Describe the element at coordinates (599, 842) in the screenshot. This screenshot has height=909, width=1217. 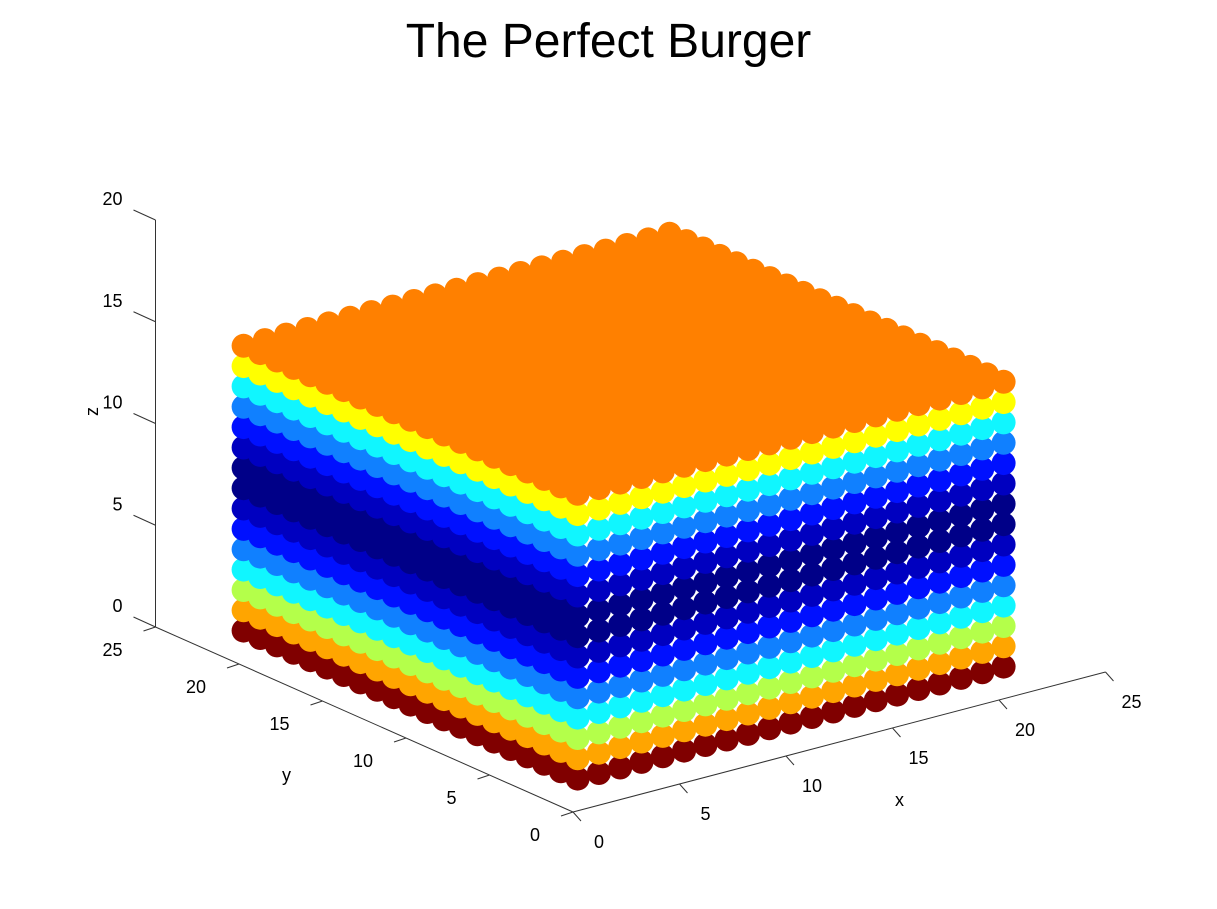
I see `x-tick-label: 0` at that location.